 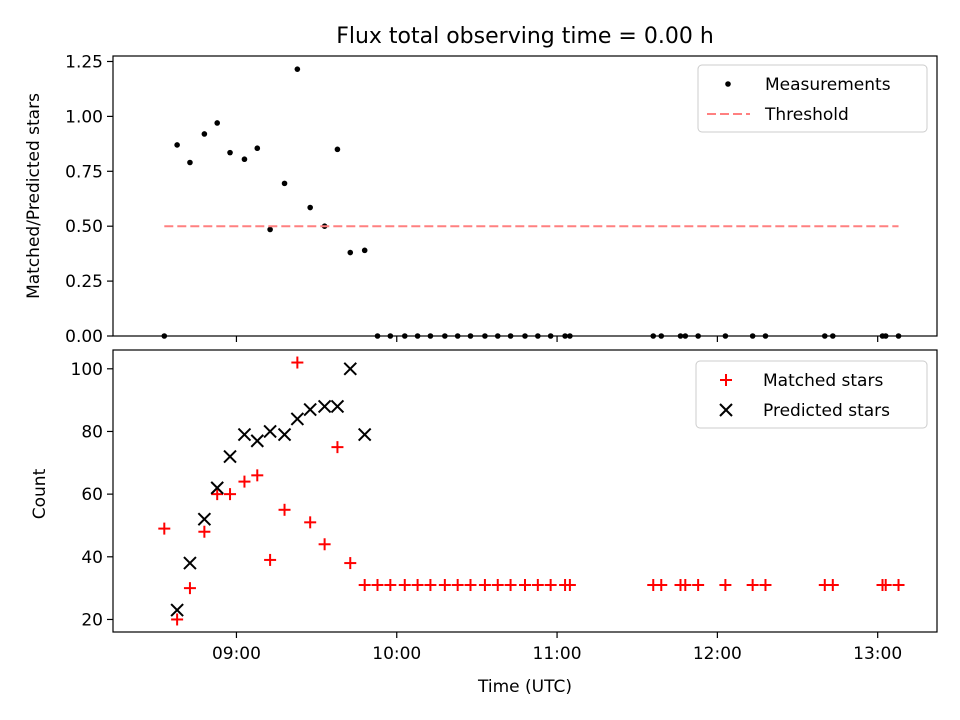 I want to click on bottom-y-tick-label: 20, so click(x=92, y=620).